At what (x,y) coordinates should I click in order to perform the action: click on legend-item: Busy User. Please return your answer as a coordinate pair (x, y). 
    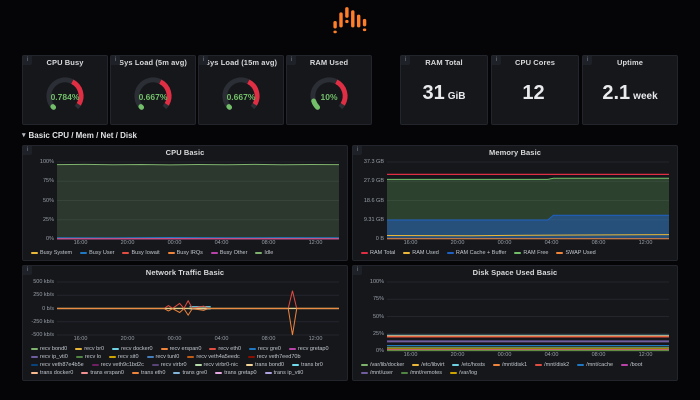
    Looking at the image, I should click on (97, 253).